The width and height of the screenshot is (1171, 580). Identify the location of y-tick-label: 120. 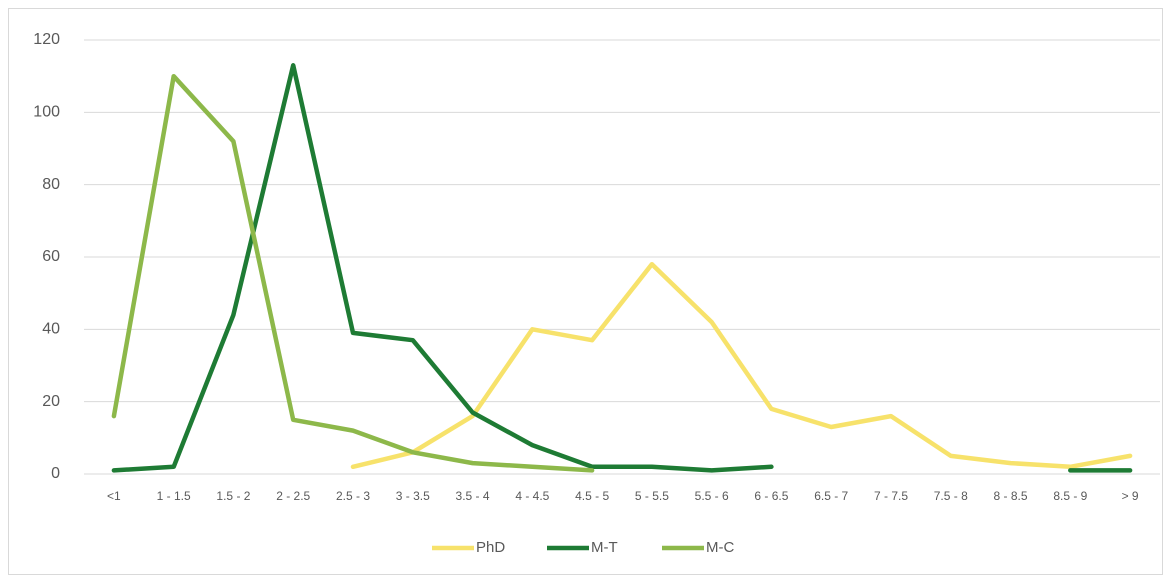
(46, 39).